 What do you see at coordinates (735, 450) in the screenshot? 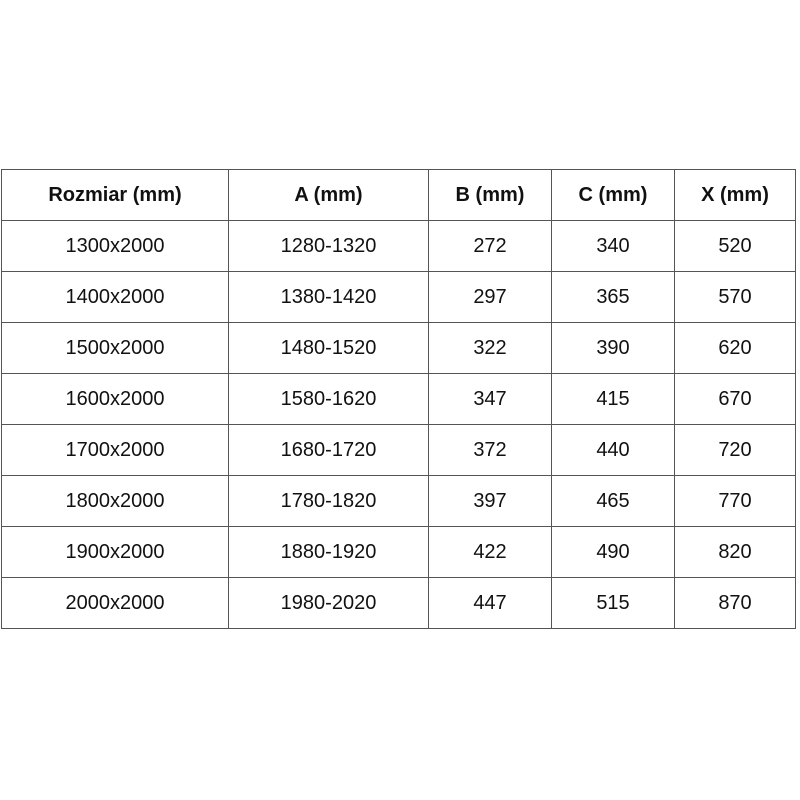
I see `table-cell: 720` at bounding box center [735, 450].